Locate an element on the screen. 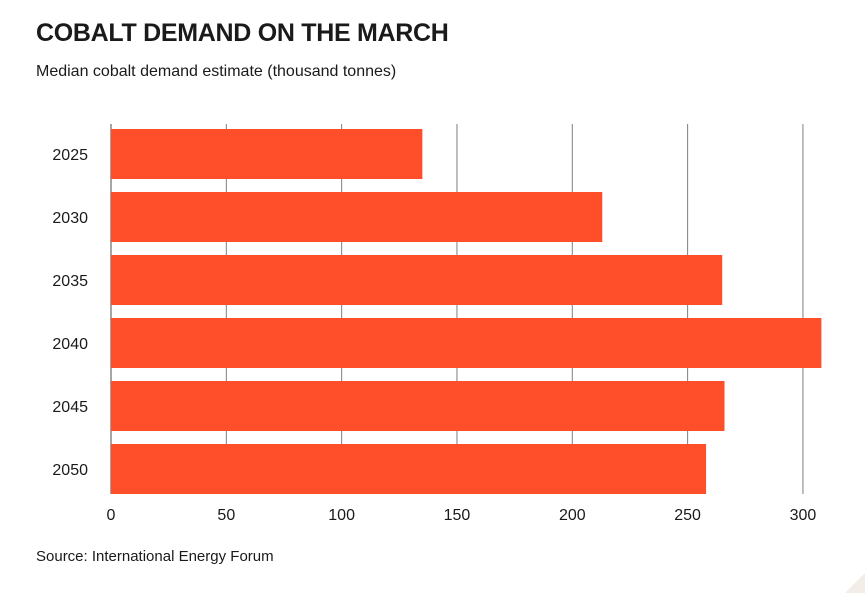  y-tick-label: 2040 is located at coordinates (70, 344).